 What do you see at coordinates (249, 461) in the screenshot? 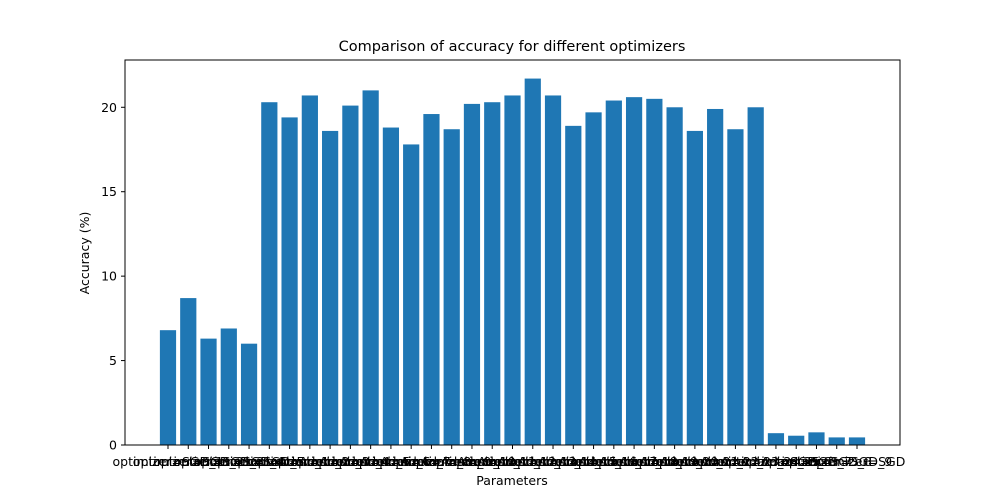
I see `x-tick-label: optimizer=SGD_5` at bounding box center [249, 461].